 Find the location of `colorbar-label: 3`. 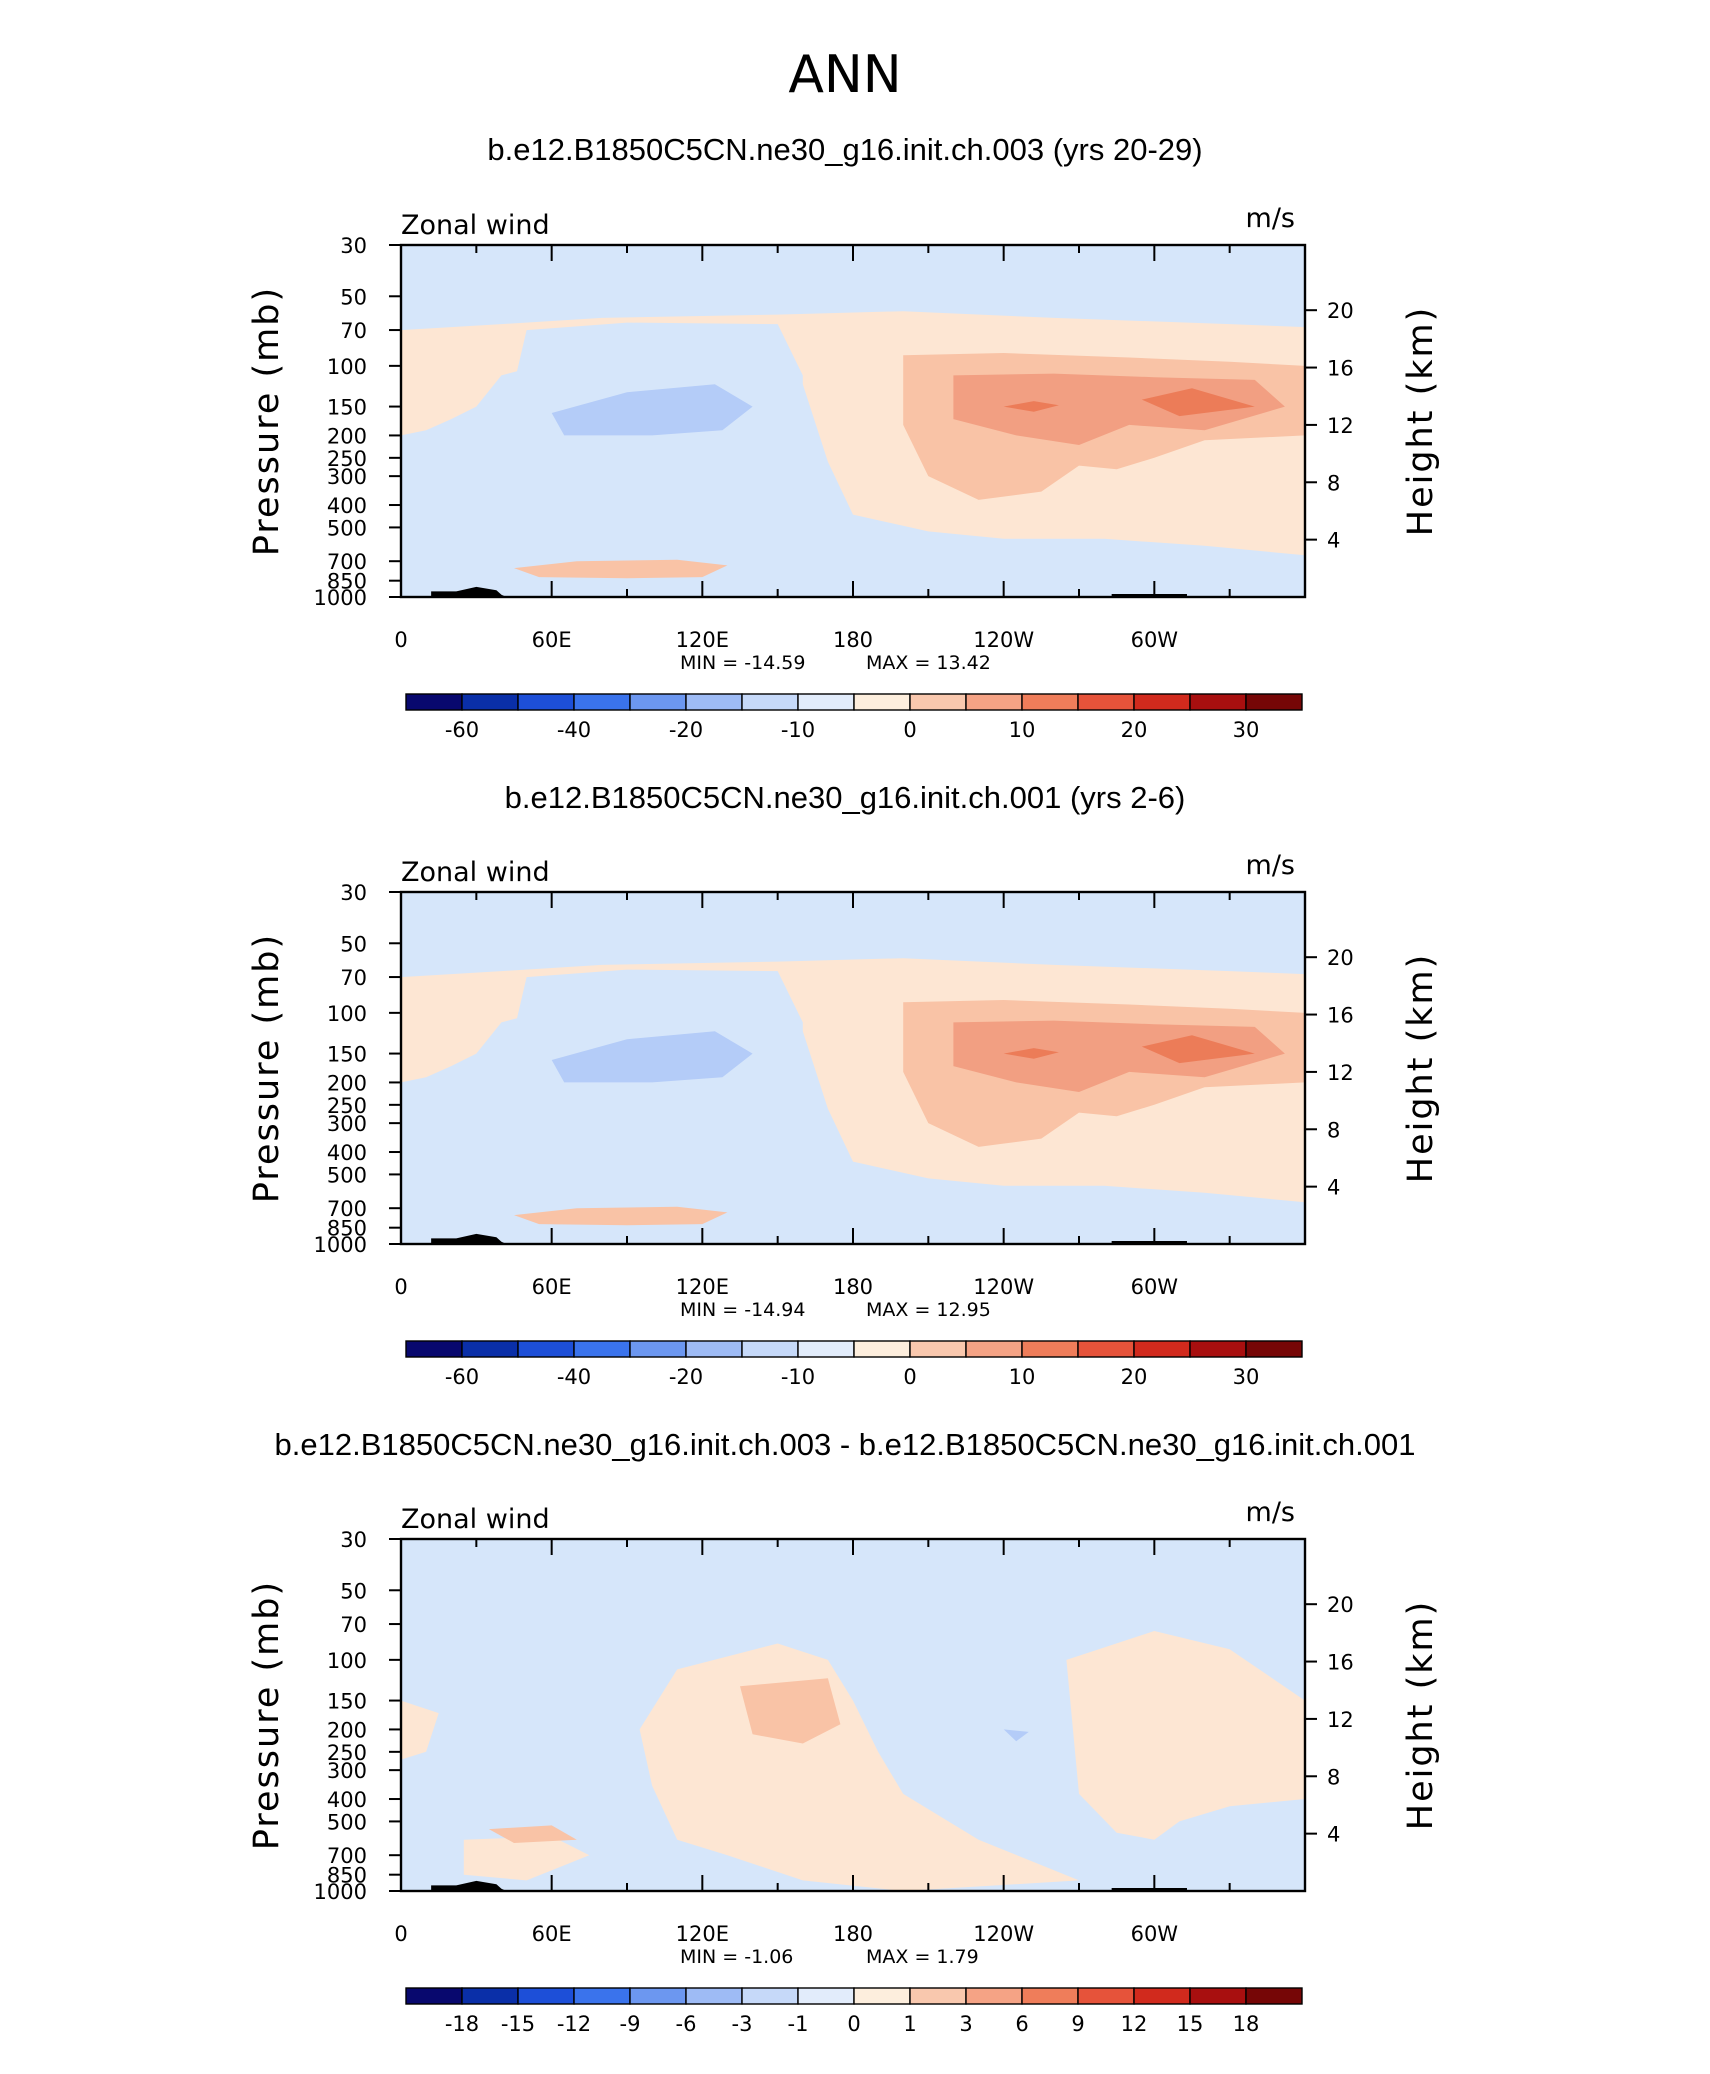

colorbar-label: 3 is located at coordinates (965, 2024).